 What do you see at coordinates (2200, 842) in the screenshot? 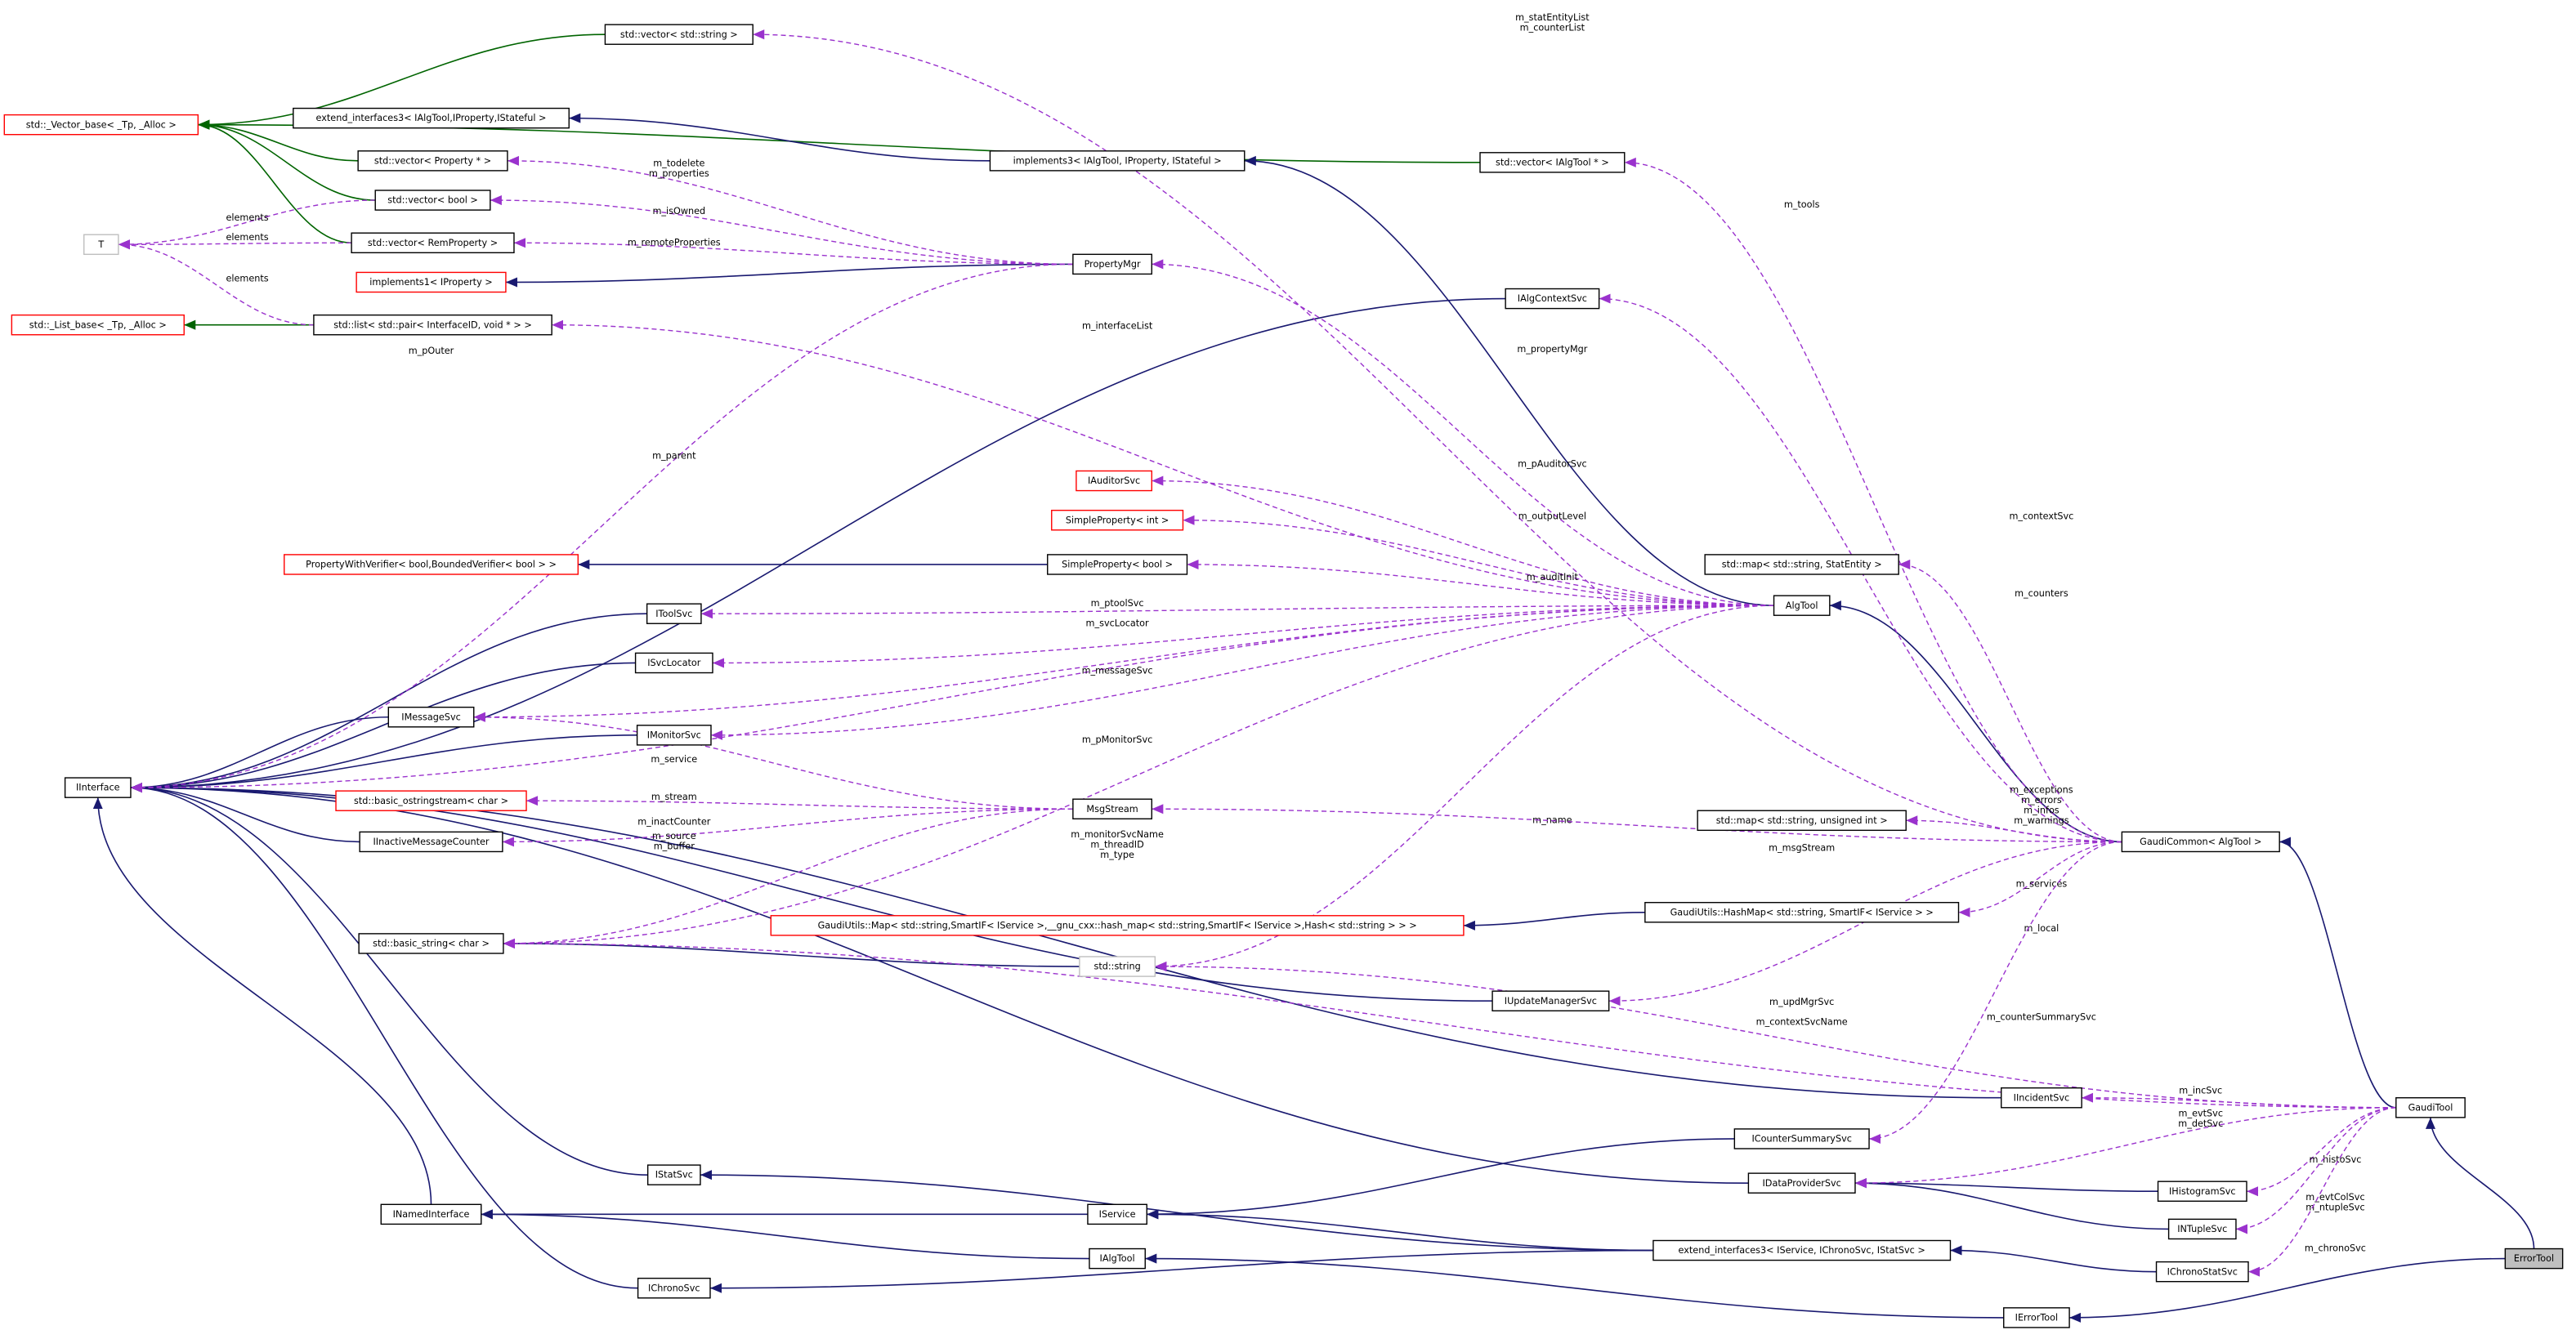
I see `class-label: GaudiCommon< AlgTool >` at bounding box center [2200, 842].